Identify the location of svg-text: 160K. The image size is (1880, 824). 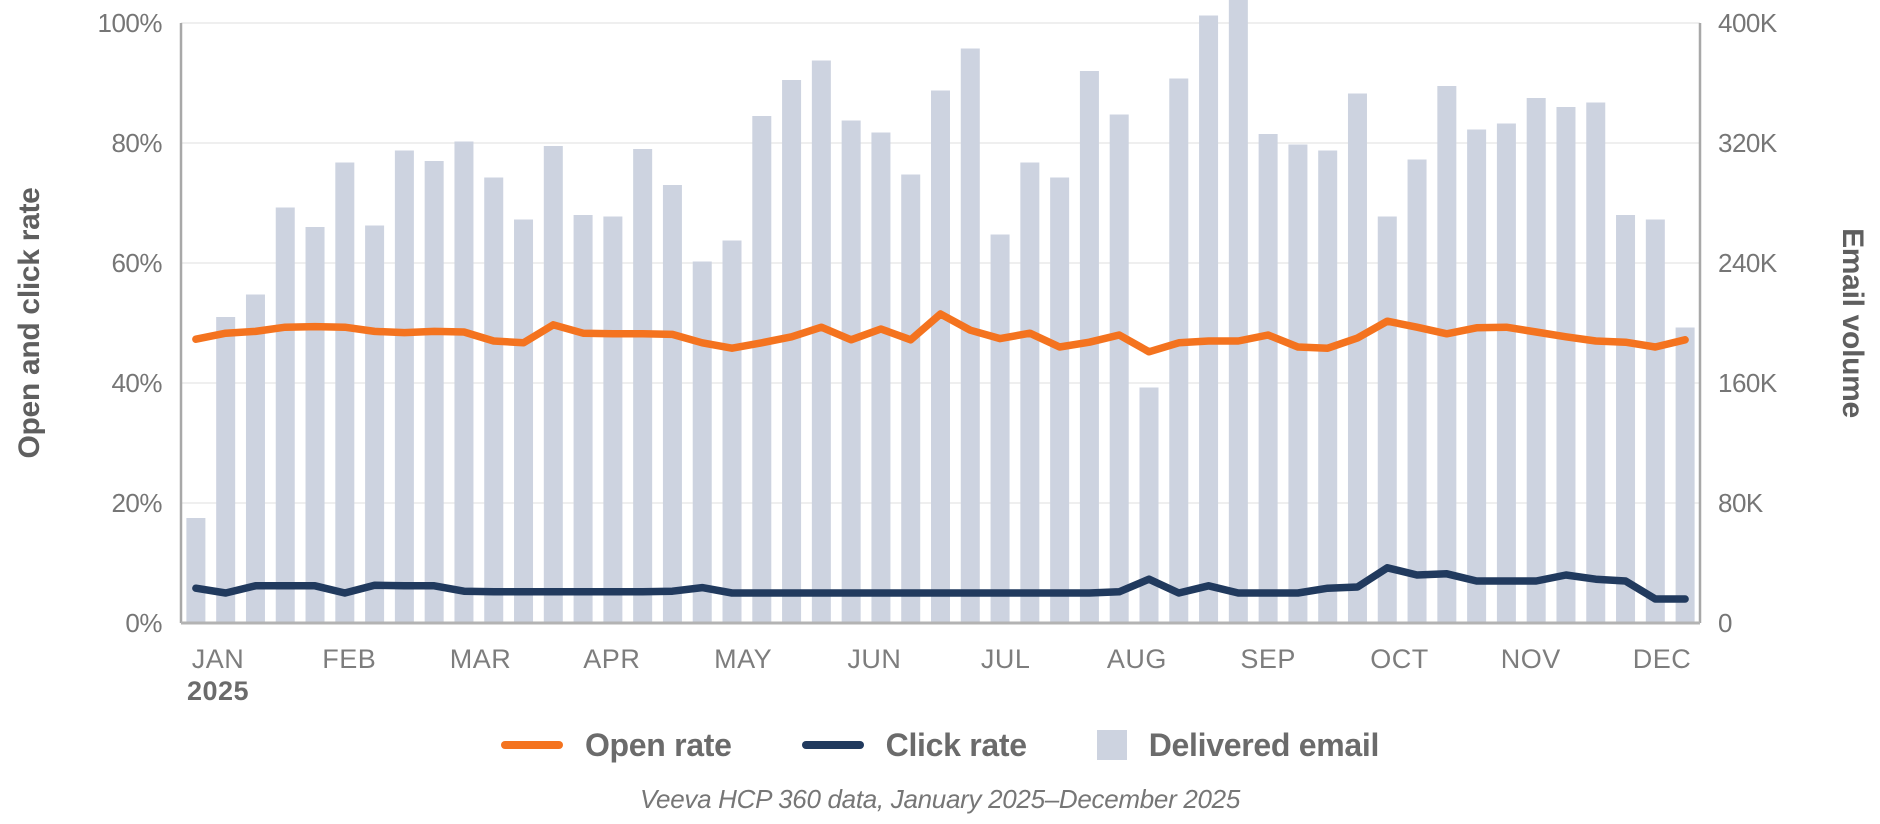
(1748, 383).